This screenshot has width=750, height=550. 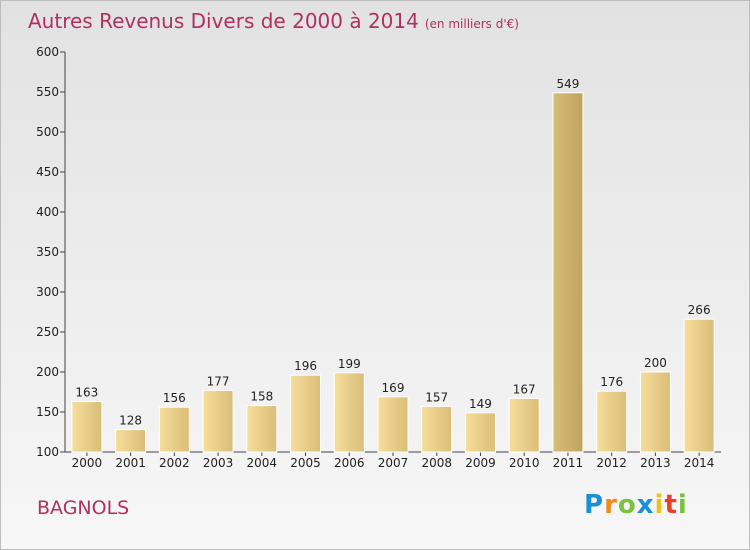 What do you see at coordinates (306, 413) in the screenshot?
I see `bar-2005` at bounding box center [306, 413].